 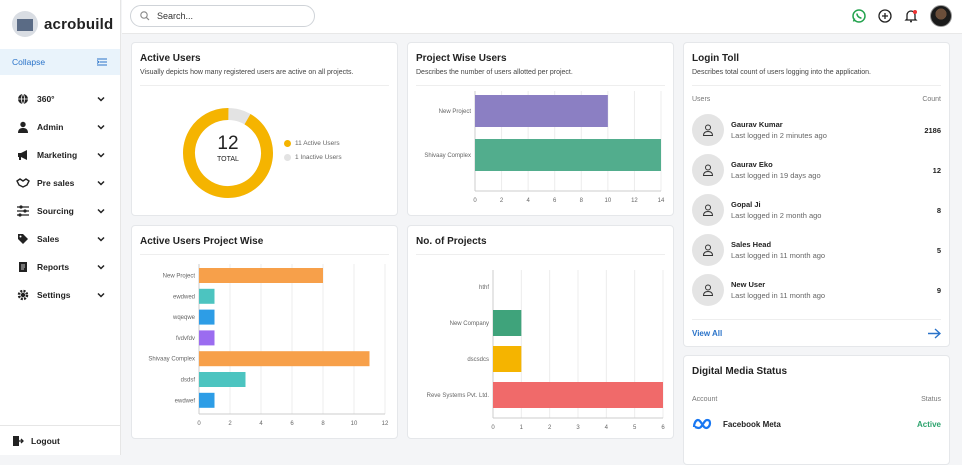 I want to click on sidebar-item-marketing: Marketing, so click(x=60, y=155).